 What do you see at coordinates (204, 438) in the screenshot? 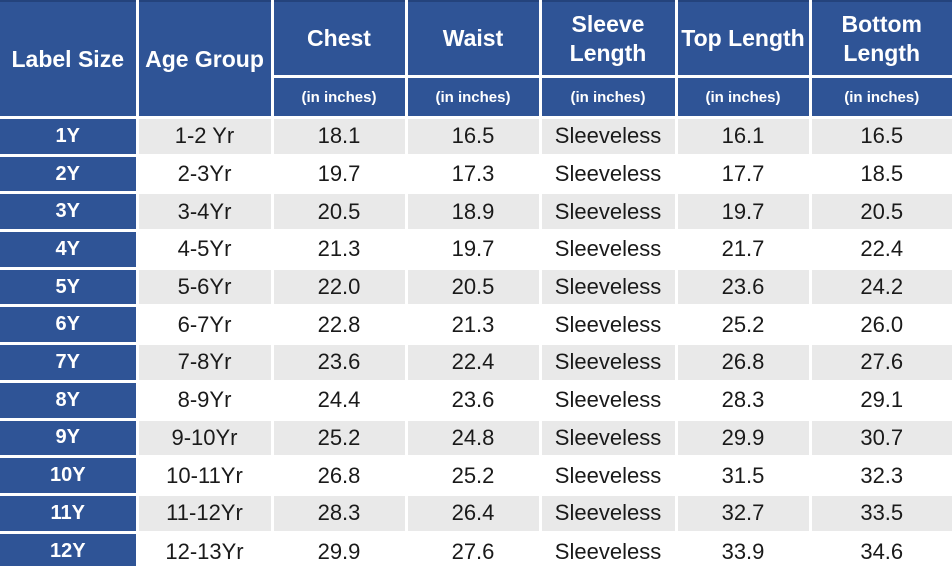
I see `data-cell: 9-10Yr` at bounding box center [204, 438].